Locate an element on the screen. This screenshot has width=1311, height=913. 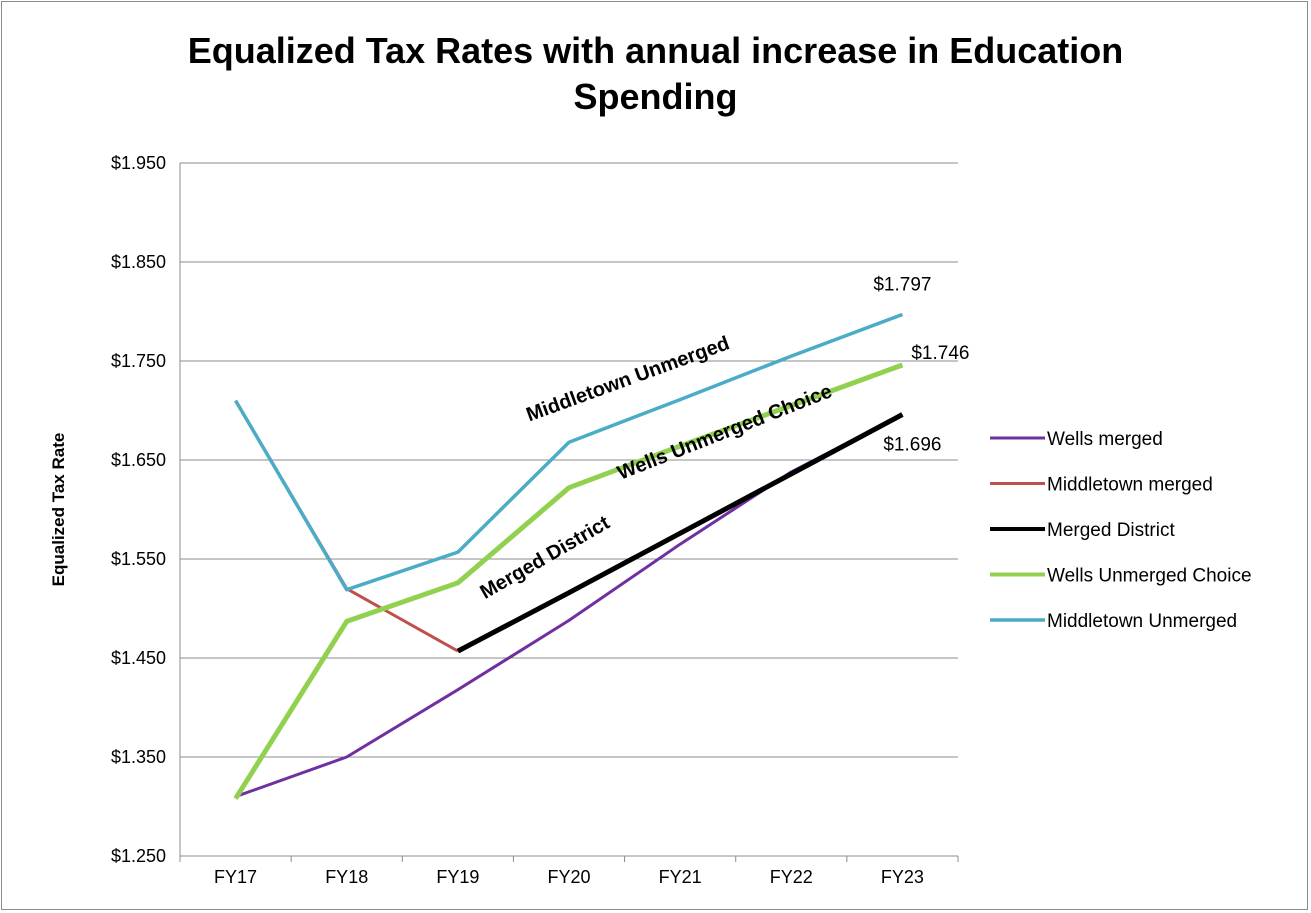
y-tick-label: $1.350 is located at coordinates (138, 757).